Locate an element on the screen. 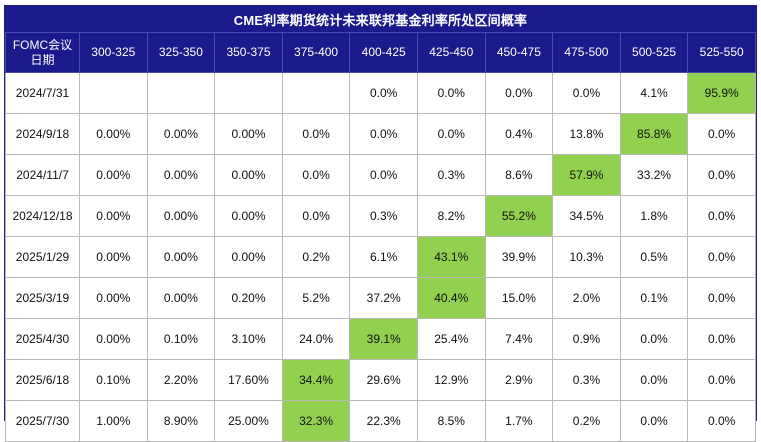 The image size is (761, 442). header-range-525-550: 525-550 is located at coordinates (721, 52).